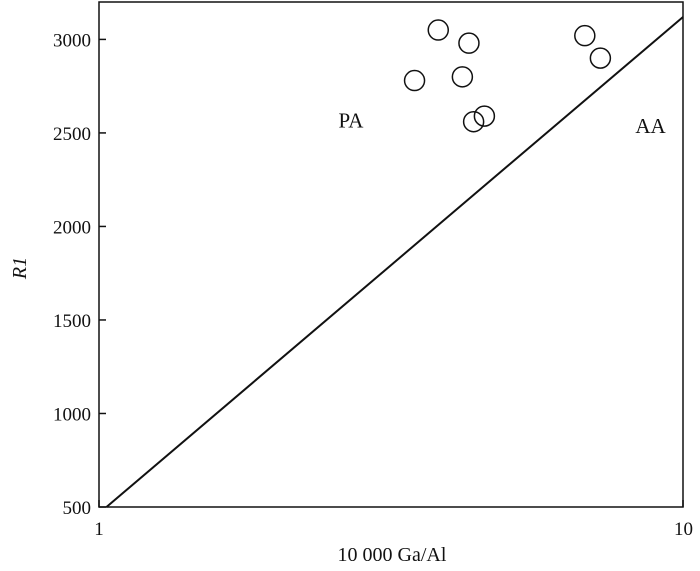 Image resolution: width=700 pixels, height=571 pixels. Describe the element at coordinates (72, 134) in the screenshot. I see `y-tick-label: 2500` at that location.